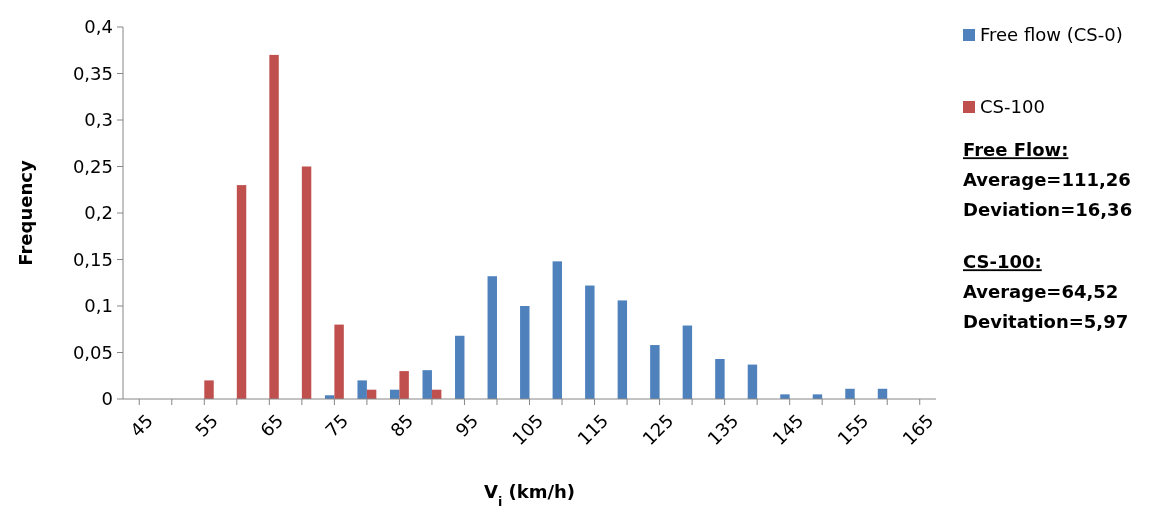 Image resolution: width=1166 pixels, height=517 pixels. What do you see at coordinates (98, 27) in the screenshot?
I see `y-tick-label: 0,4` at bounding box center [98, 27].